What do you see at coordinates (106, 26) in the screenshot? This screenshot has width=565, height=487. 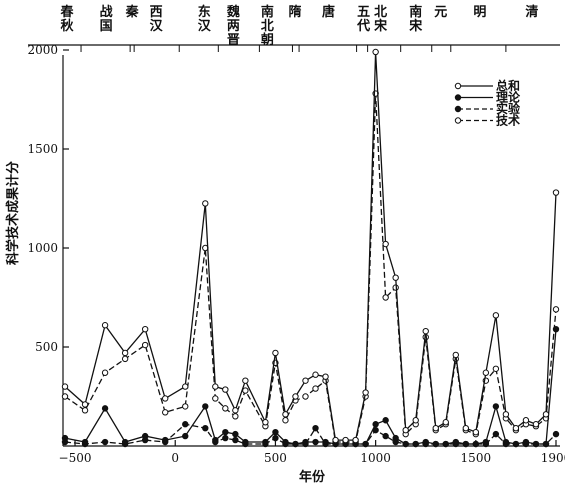 I see `dynasty-label-char: 国` at bounding box center [106, 26].